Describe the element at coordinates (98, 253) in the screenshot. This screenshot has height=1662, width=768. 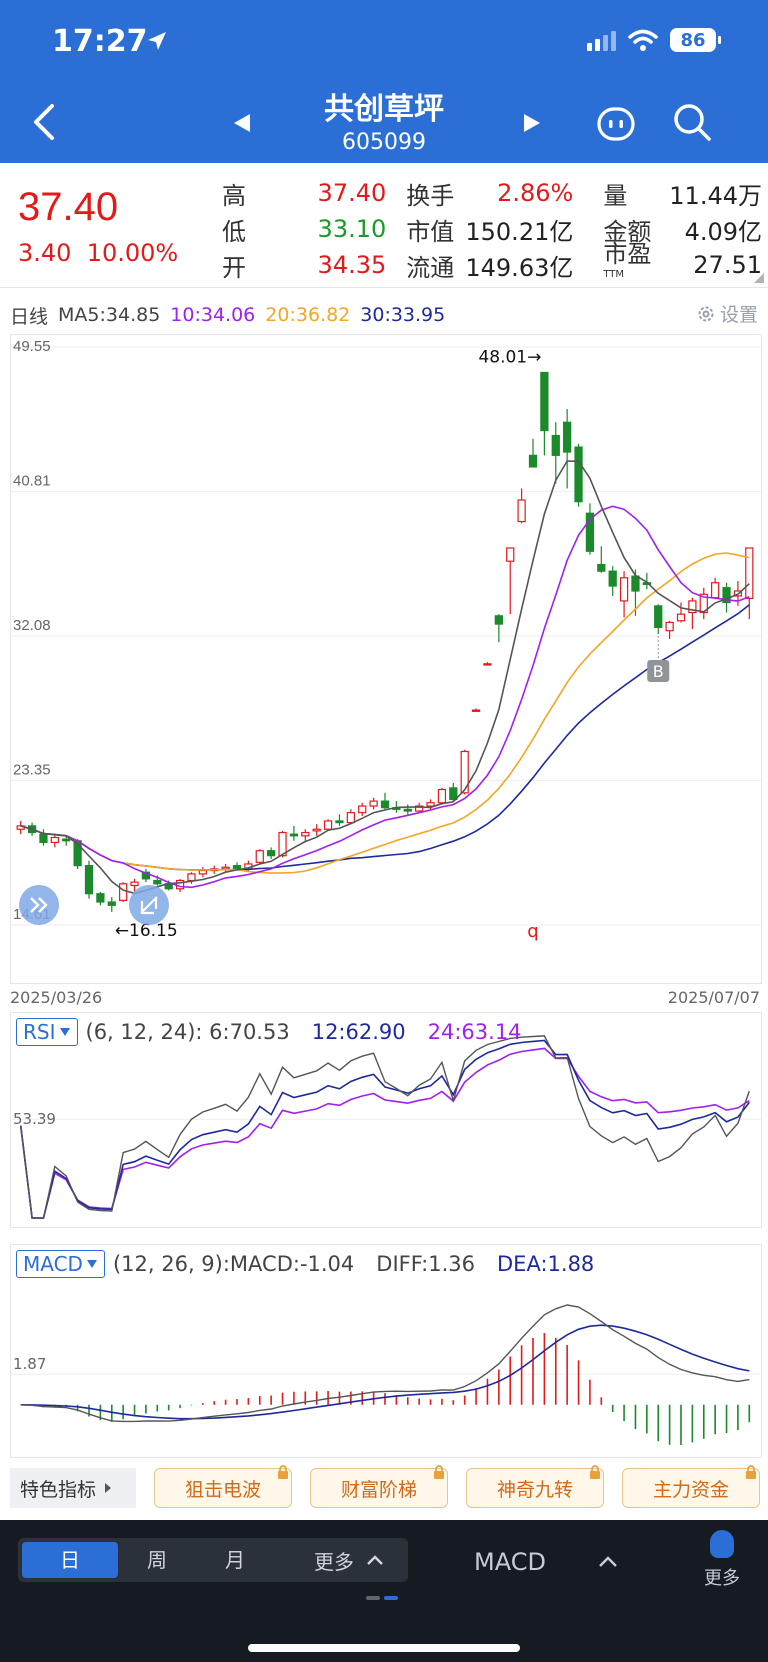
I see `price-change: 3.40 10.00%` at that location.